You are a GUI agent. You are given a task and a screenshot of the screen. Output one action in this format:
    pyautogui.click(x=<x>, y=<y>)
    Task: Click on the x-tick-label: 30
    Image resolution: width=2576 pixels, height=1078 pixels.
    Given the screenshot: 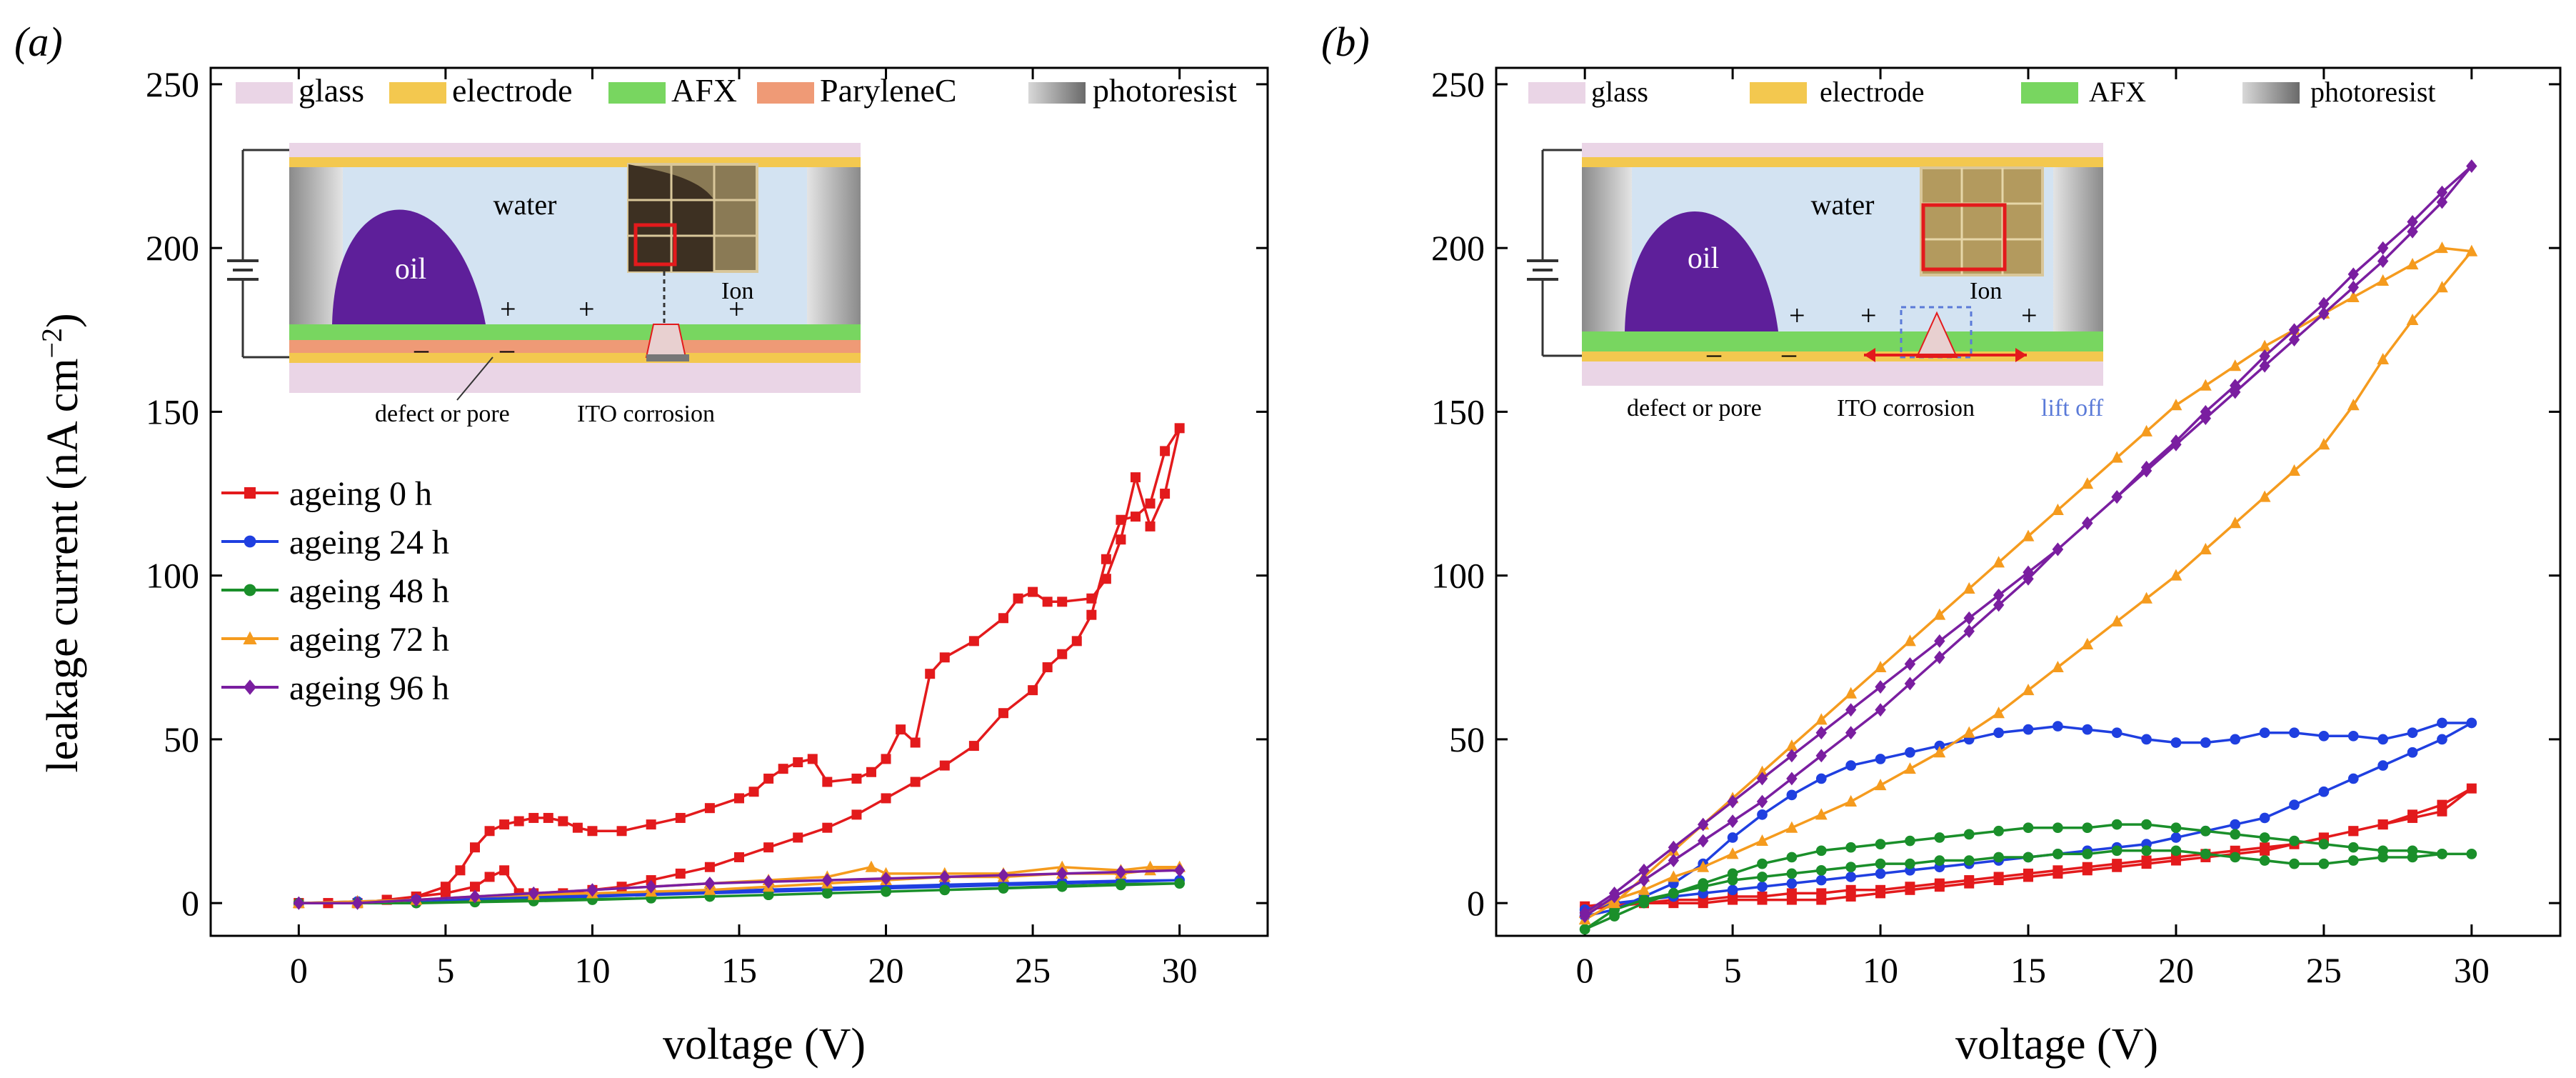 What is the action you would take?
    pyautogui.click(x=2472, y=970)
    